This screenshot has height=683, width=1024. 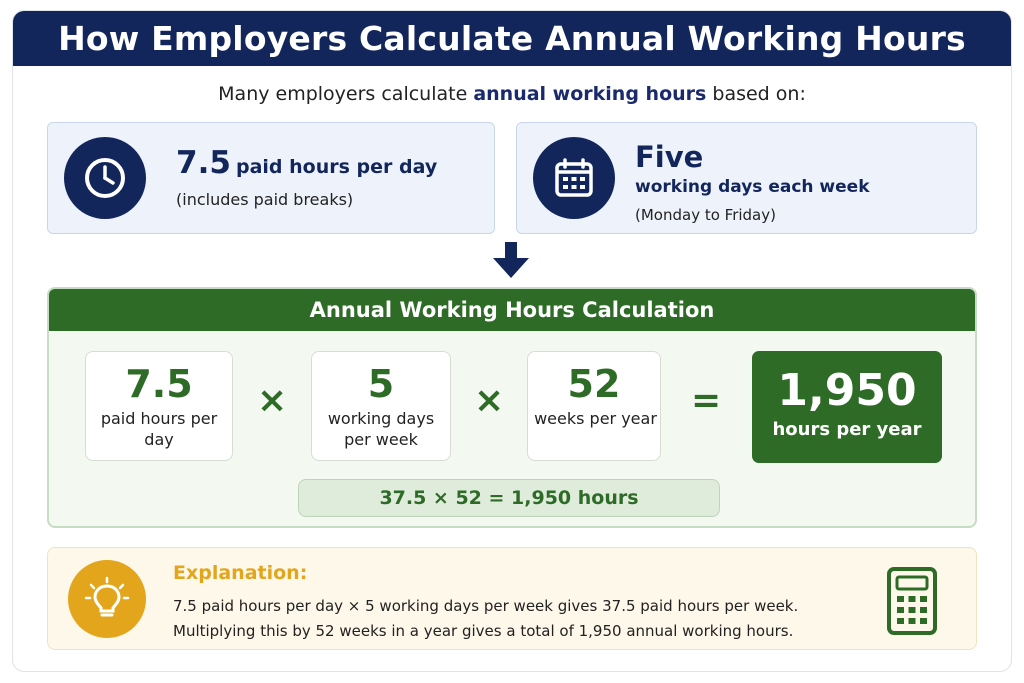 I want to click on factor-label: weeks per year, so click(x=595, y=418).